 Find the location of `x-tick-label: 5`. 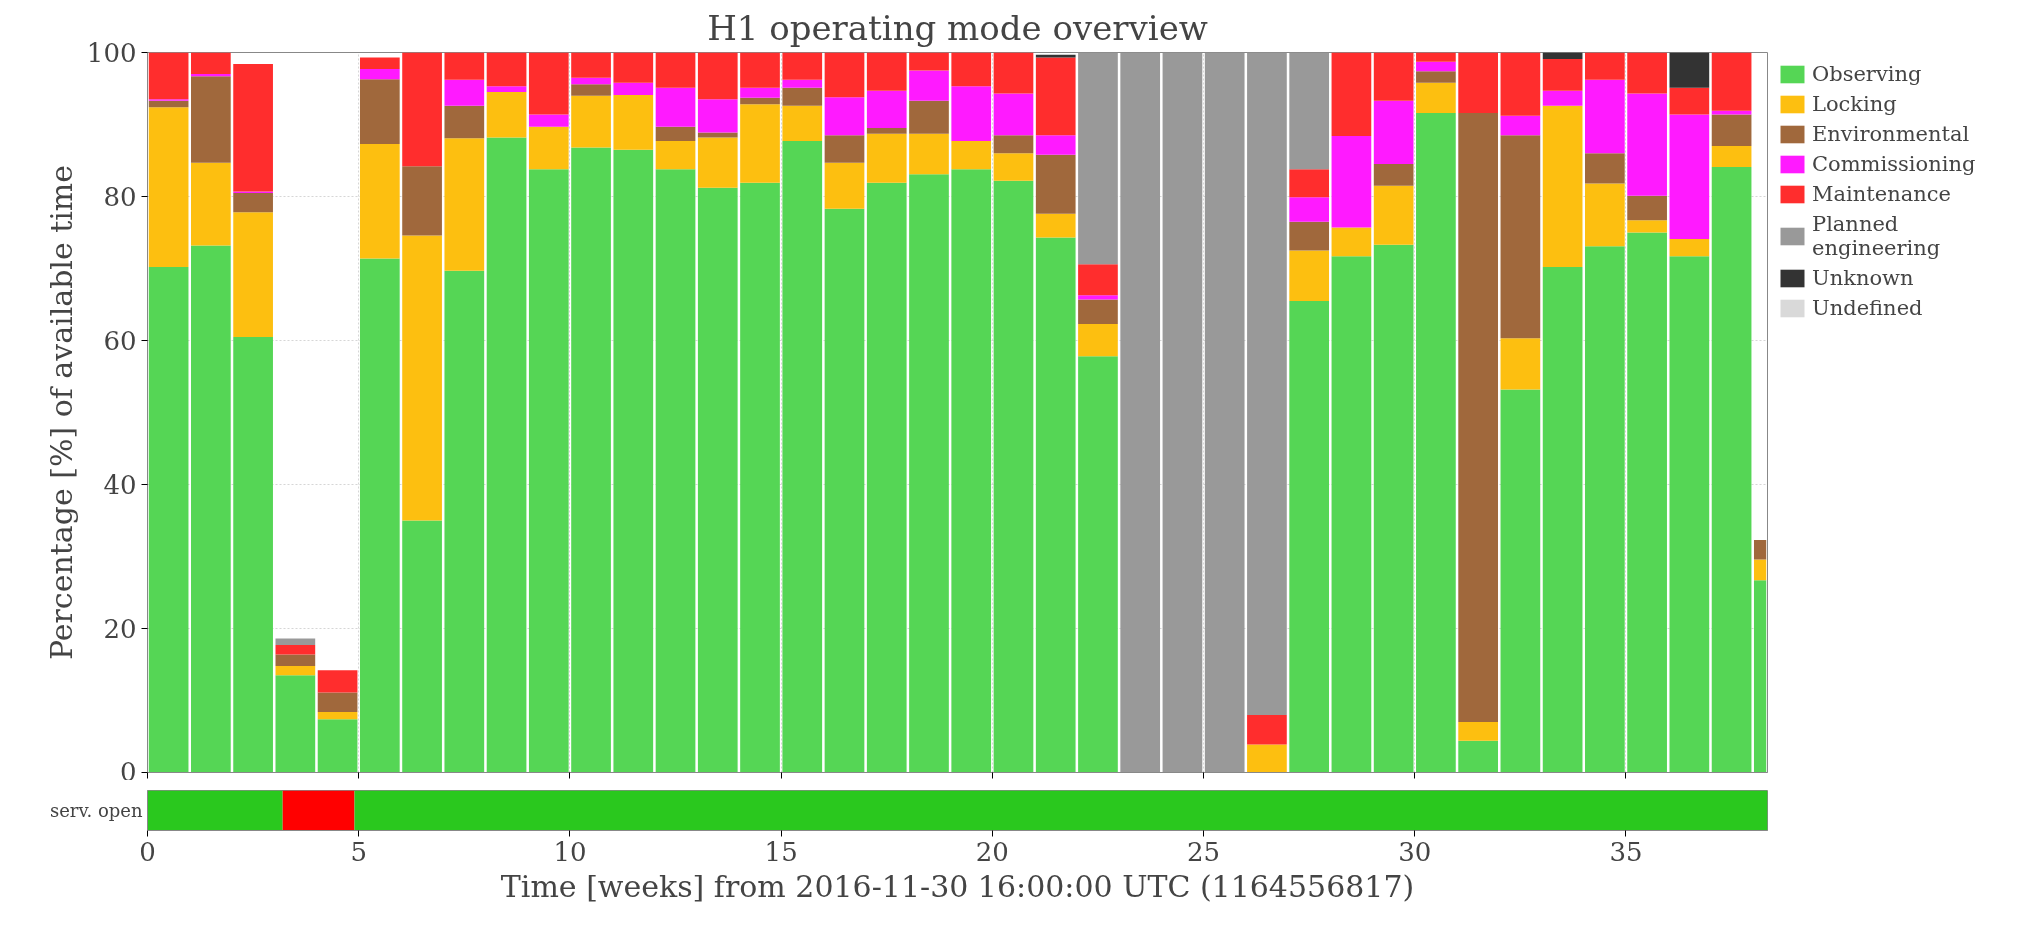

x-tick-label: 5 is located at coordinates (358, 851).